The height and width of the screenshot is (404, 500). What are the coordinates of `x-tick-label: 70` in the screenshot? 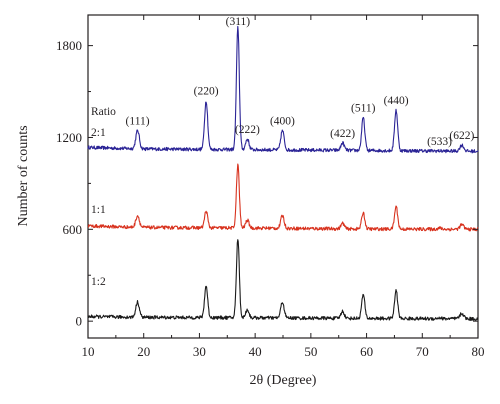 It's located at (422, 351).